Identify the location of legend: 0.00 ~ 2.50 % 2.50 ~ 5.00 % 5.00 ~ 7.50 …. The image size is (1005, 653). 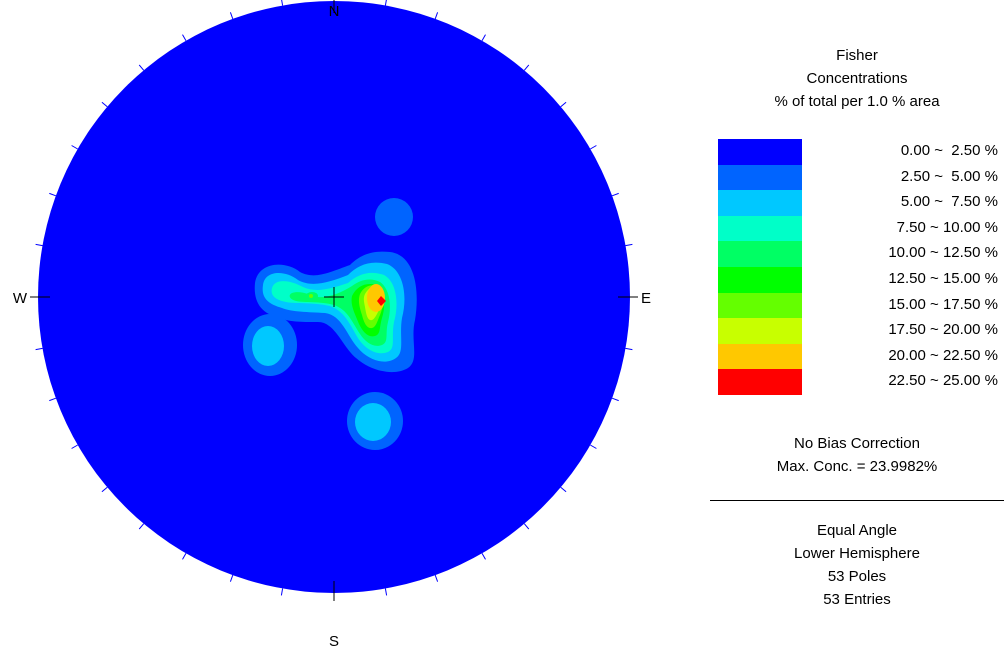
(861, 267).